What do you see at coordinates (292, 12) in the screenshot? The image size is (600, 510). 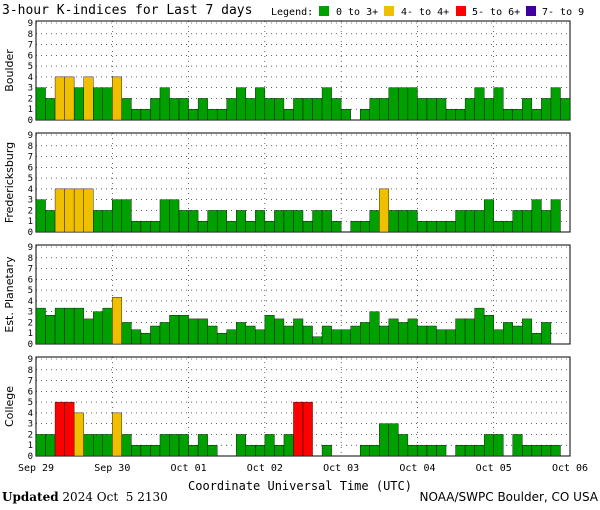 I see `legend-label: Legend:` at bounding box center [292, 12].